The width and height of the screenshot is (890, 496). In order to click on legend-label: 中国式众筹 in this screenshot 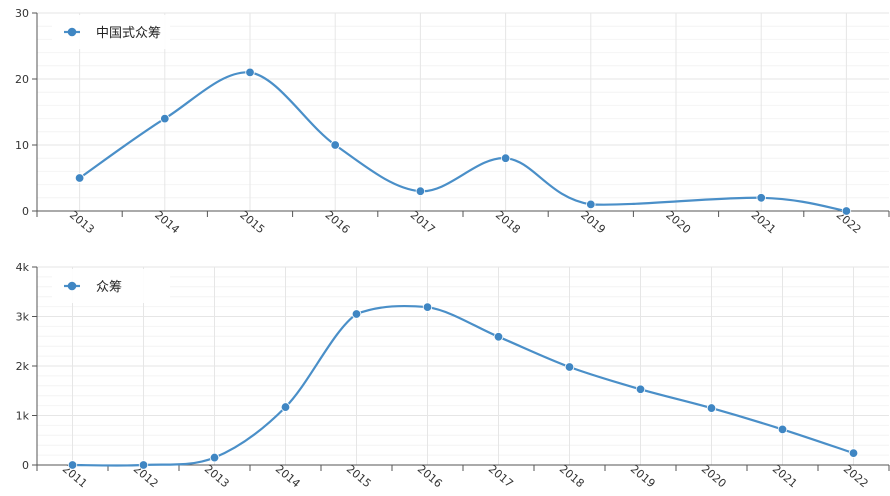, I will do `click(128, 33)`.